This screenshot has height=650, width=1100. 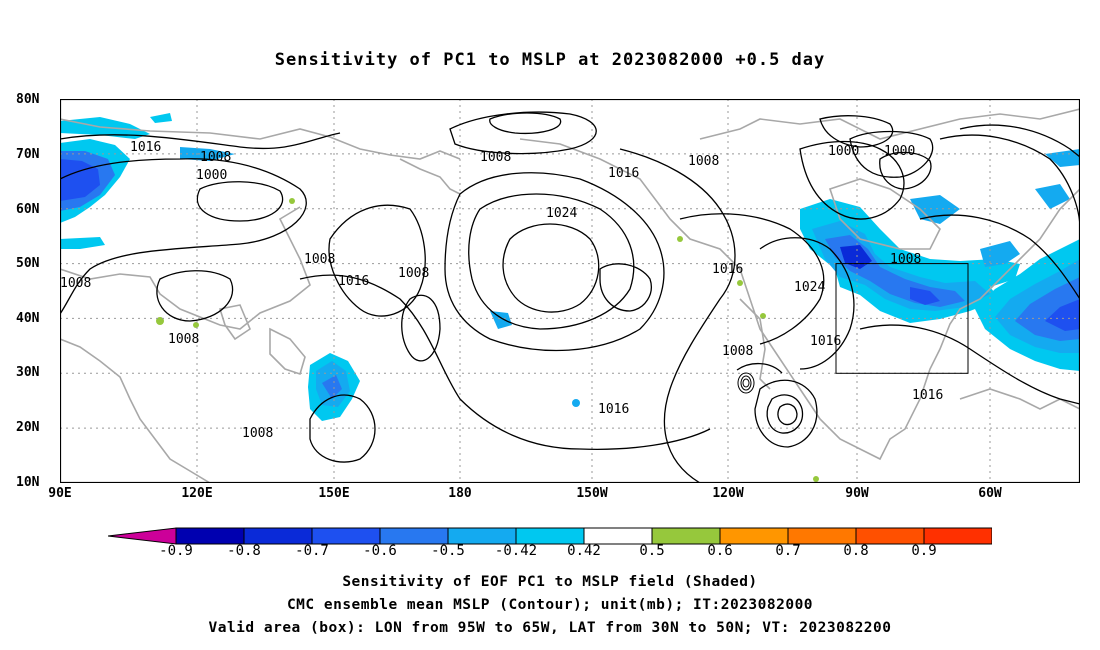 I want to click on lon-label-120e: 120E, so click(x=197, y=493).